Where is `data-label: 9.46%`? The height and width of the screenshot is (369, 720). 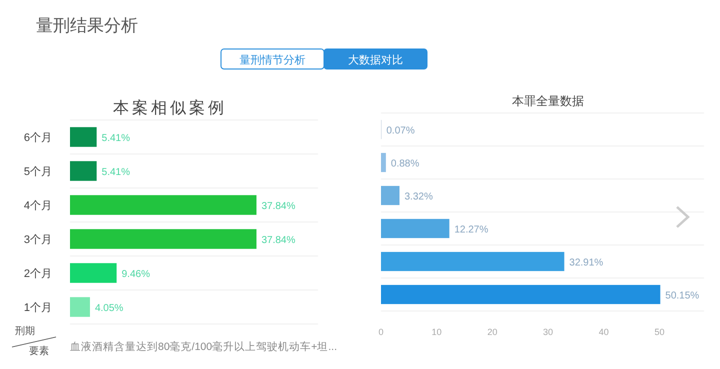
data-label: 9.46% is located at coordinates (136, 274).